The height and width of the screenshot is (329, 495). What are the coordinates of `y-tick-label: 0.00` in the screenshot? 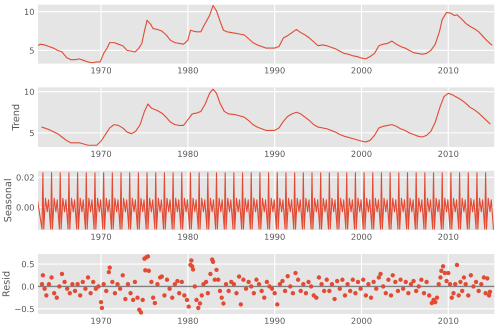 It's located at (25, 207).